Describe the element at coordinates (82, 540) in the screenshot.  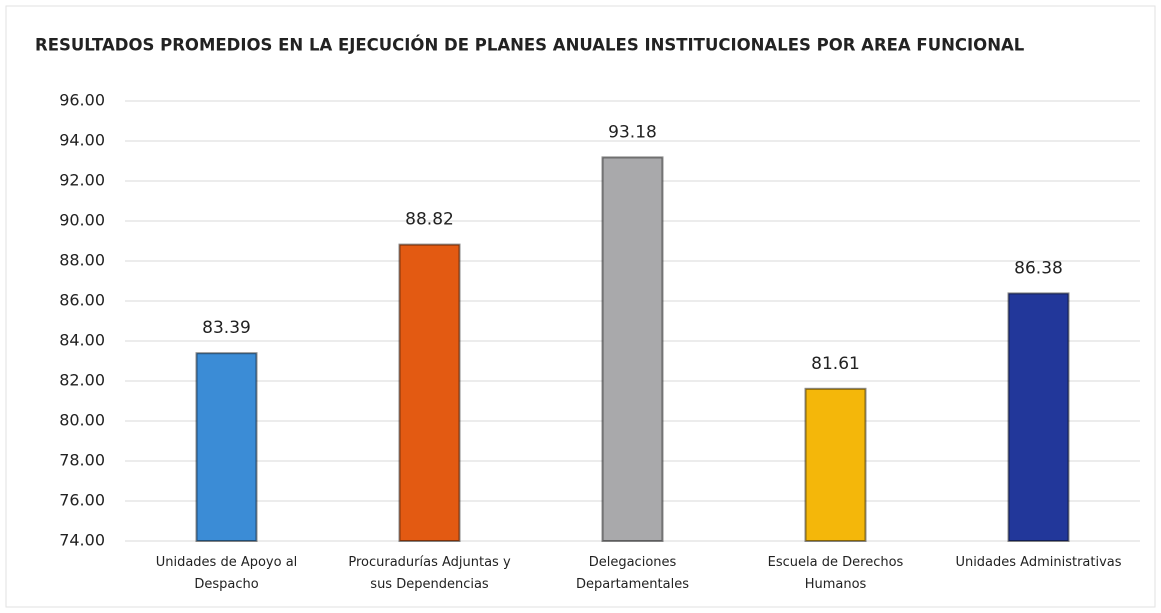
I see `y-tick-label: 74.00` at that location.